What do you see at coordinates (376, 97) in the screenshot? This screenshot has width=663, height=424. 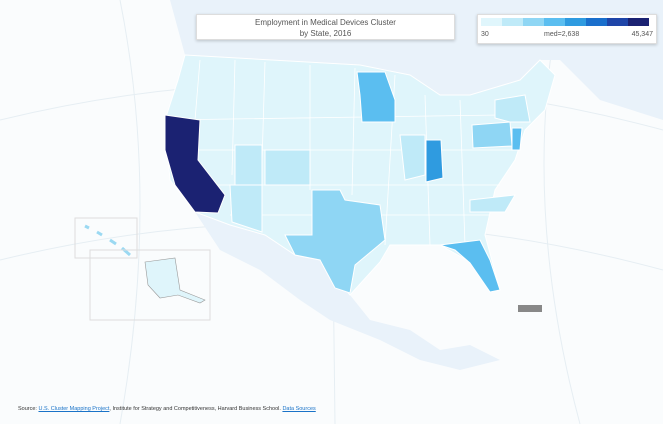 I see `state-minnesota` at bounding box center [376, 97].